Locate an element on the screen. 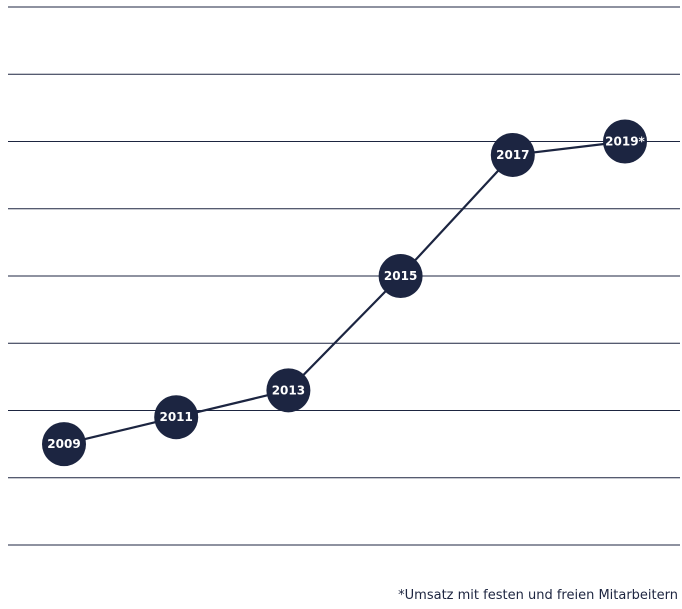 This screenshot has height=609, width=682. data-point-label: 2017 is located at coordinates (512, 155).